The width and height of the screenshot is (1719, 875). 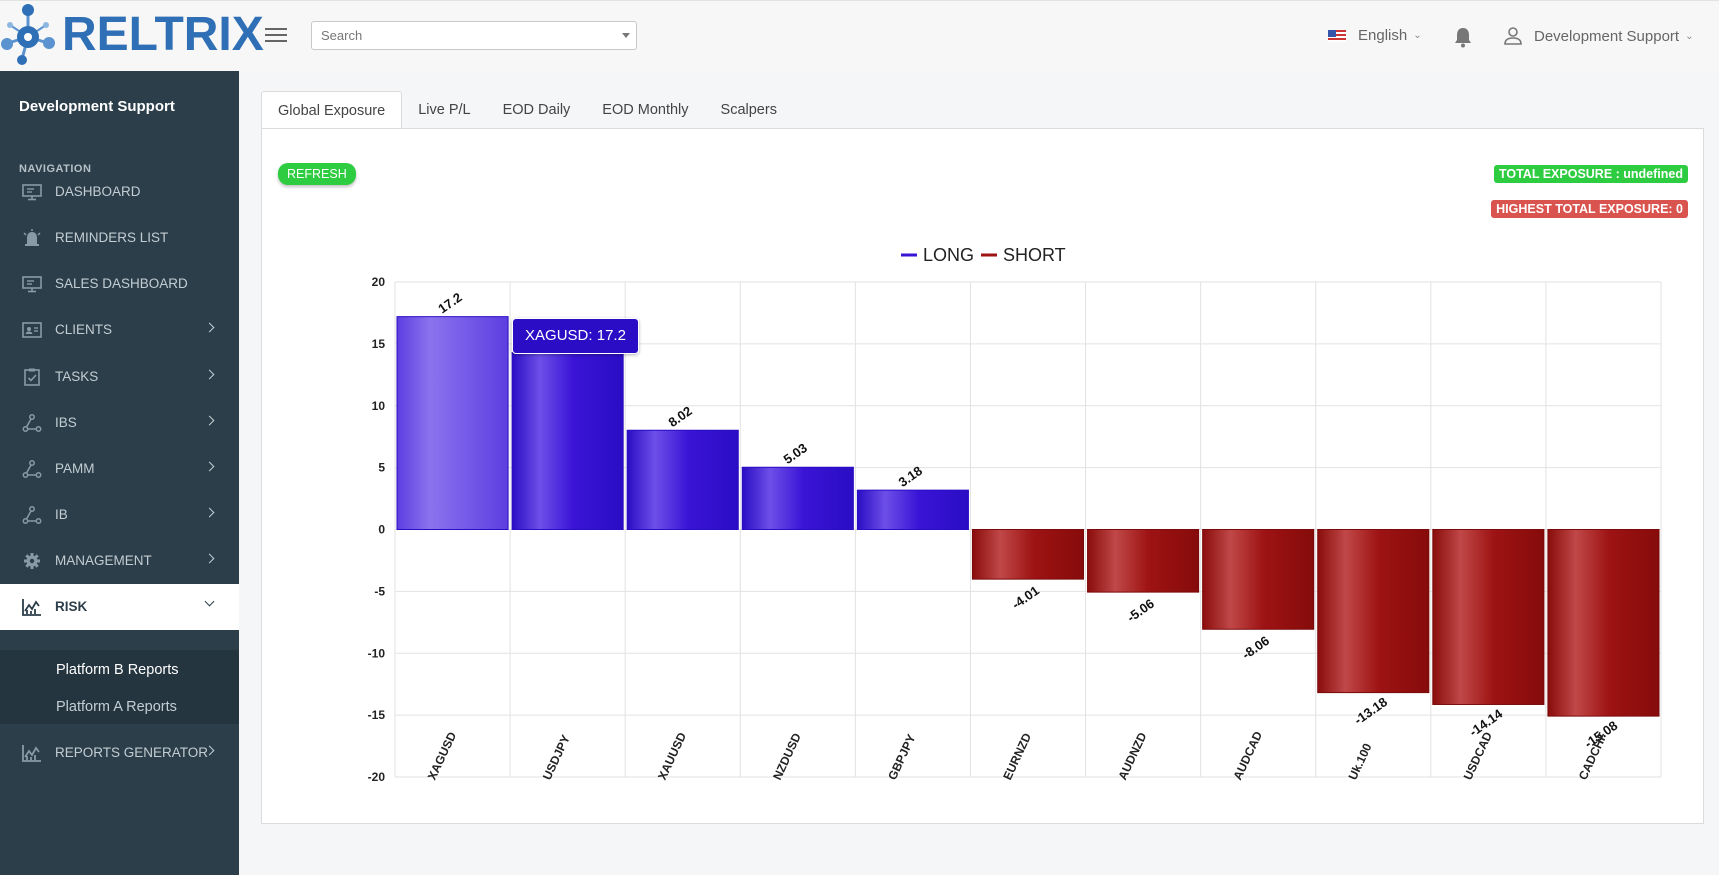 What do you see at coordinates (98, 191) in the screenshot?
I see `sidebar-item-label: DASHBOARD` at bounding box center [98, 191].